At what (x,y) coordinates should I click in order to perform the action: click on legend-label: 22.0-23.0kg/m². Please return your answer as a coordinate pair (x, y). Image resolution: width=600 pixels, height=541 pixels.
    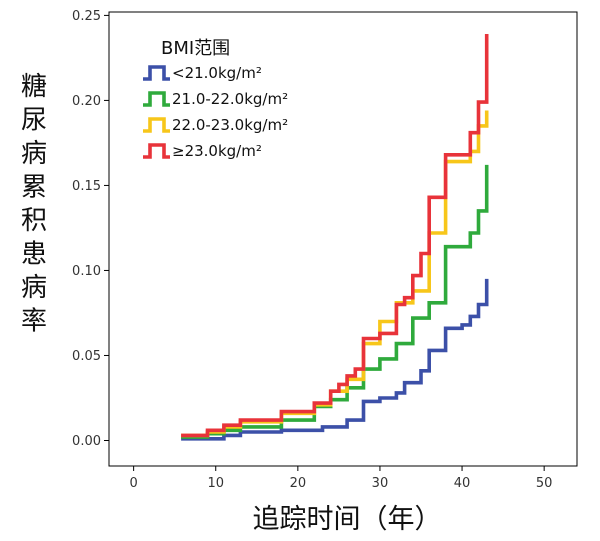
    Looking at the image, I should click on (230, 125).